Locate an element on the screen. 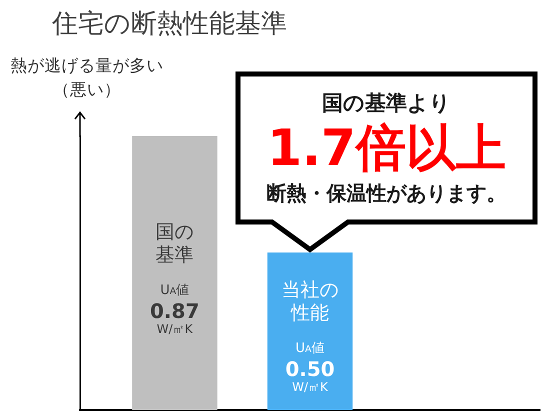 Image resolution: width=542 pixels, height=413 pixels. data-label: 0.50 is located at coordinates (310, 368).